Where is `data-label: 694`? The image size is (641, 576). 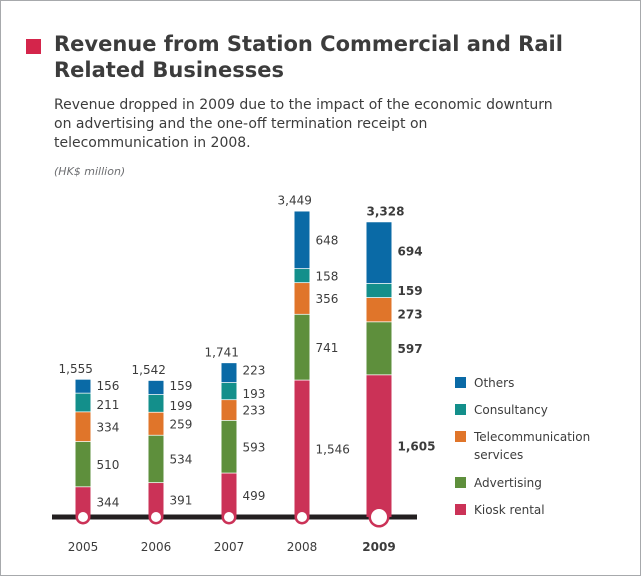 data-label: 694 is located at coordinates (410, 251).